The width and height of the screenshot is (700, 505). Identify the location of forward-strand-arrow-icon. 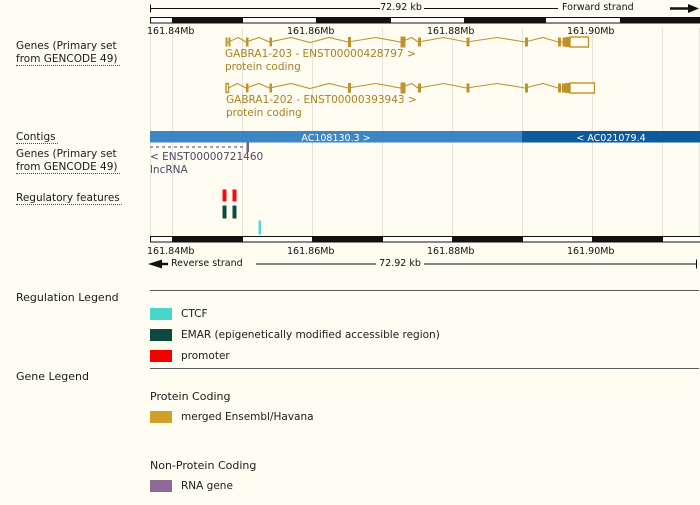
(693, 8).